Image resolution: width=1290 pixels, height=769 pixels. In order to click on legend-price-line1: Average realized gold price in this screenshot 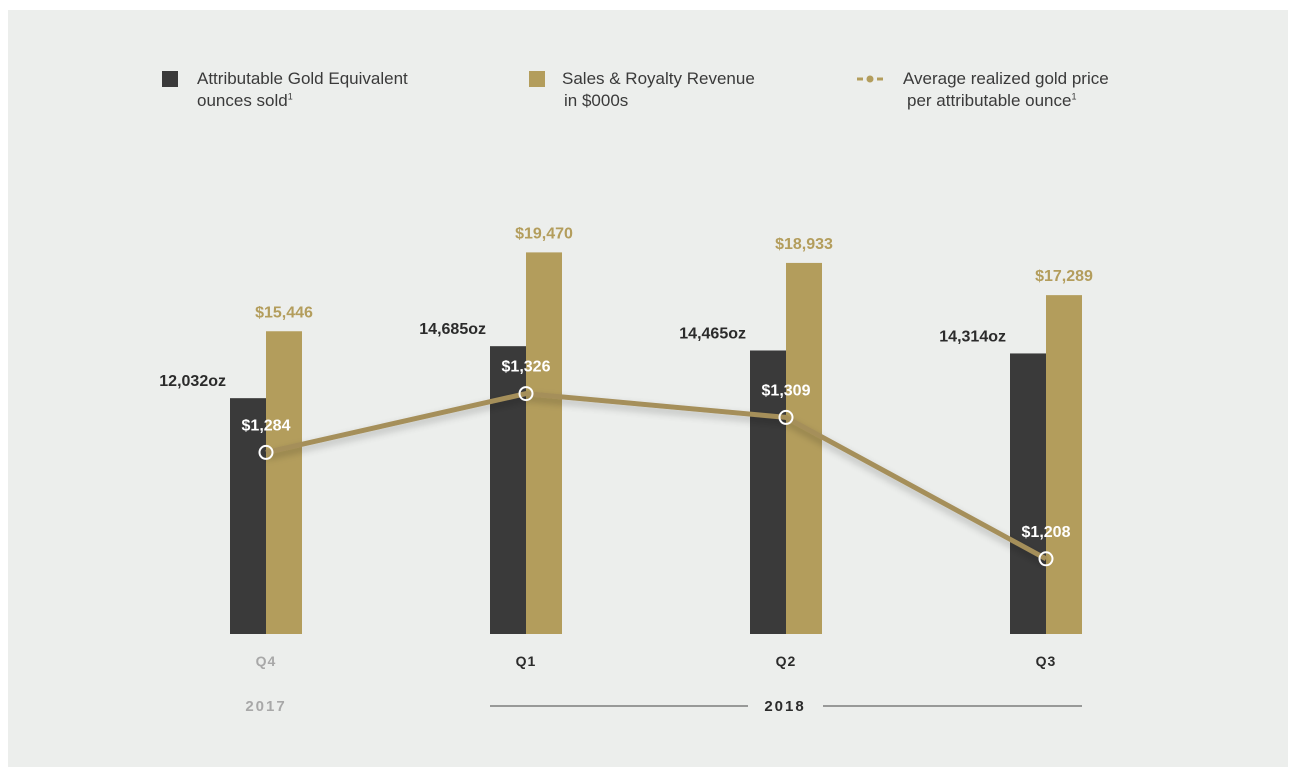, I will do `click(1006, 78)`.